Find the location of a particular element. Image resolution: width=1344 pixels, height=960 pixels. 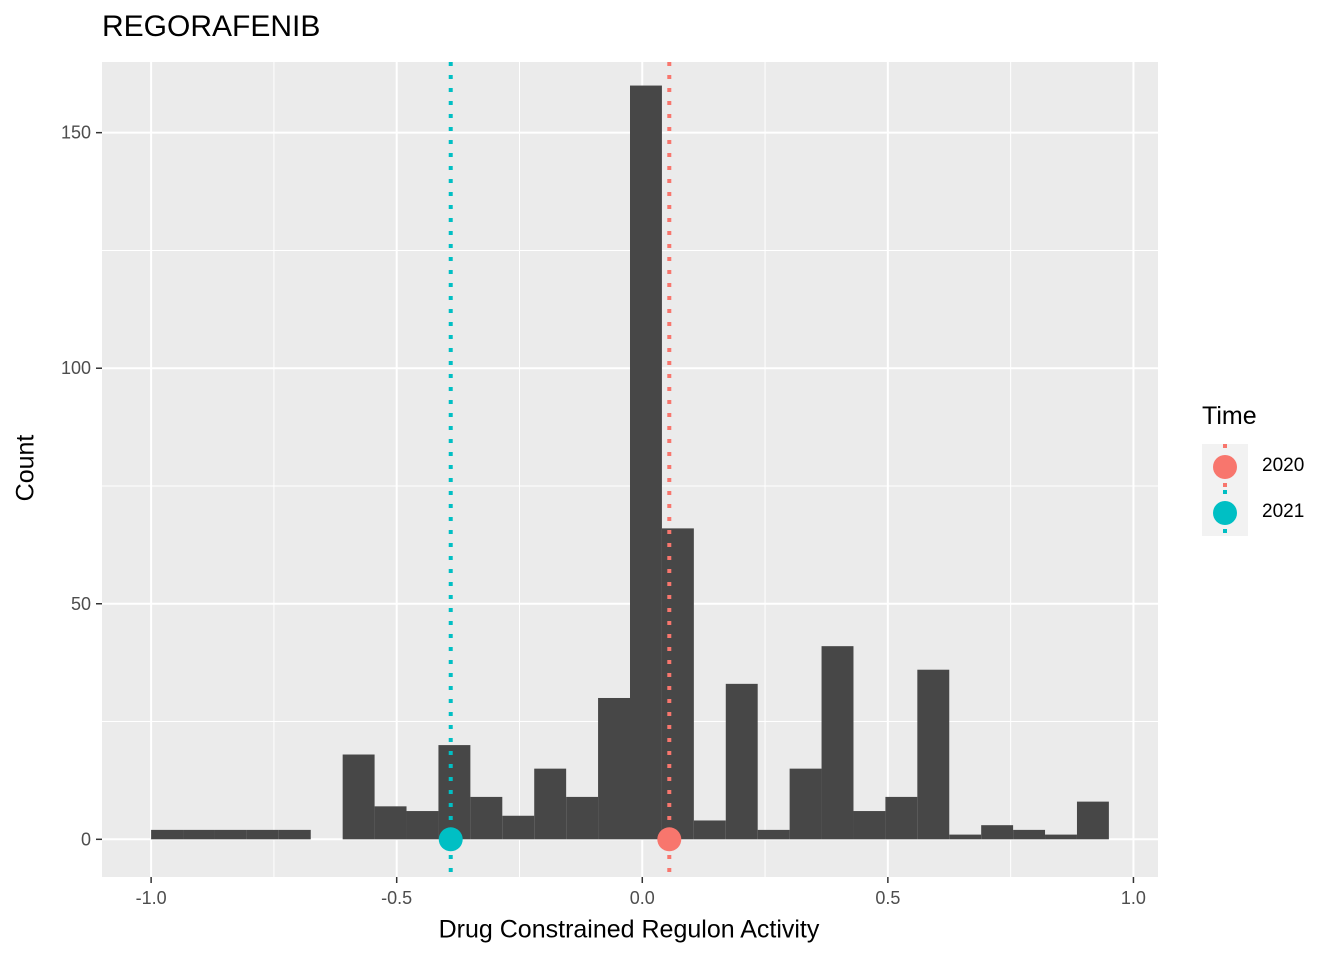

x-tick-label: -0.5 is located at coordinates (396, 898).